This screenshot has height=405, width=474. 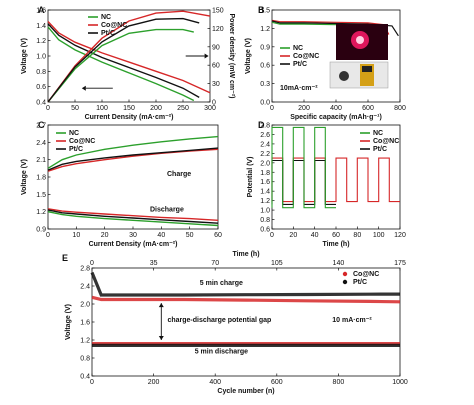 What do you see at coordinates (85, 359) in the screenshot?
I see `y-tick-label: 0.8` at bounding box center [85, 359].